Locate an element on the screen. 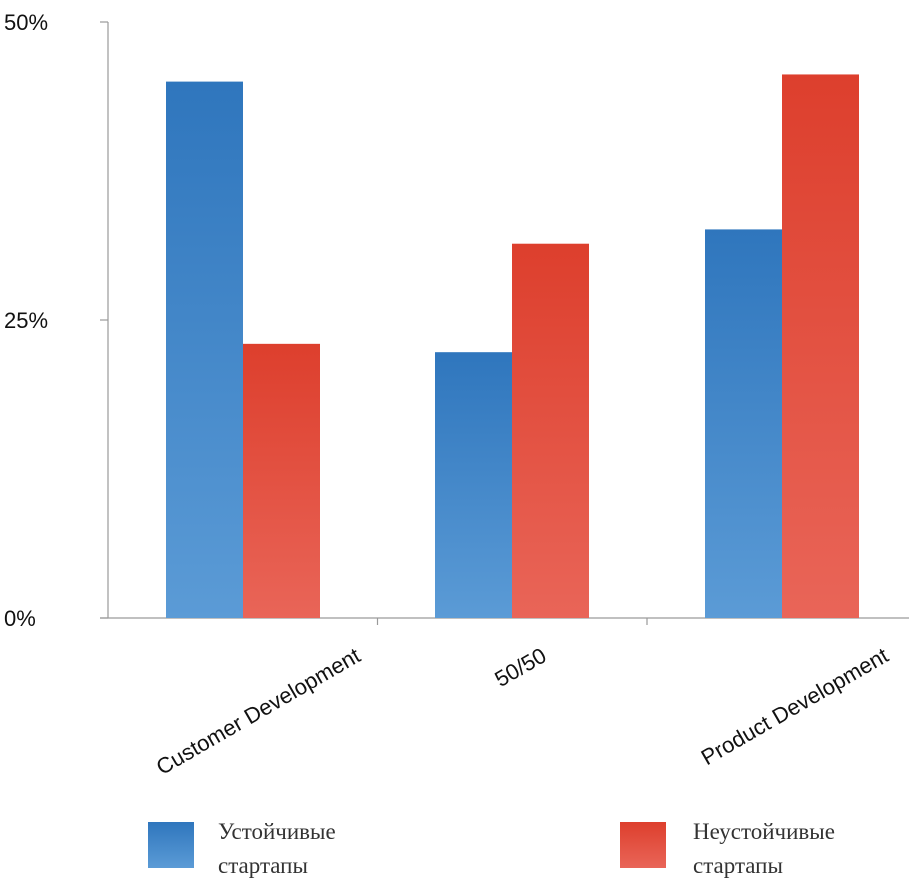 The height and width of the screenshot is (881, 909). y-tick-label: 0% is located at coordinates (20, 618).